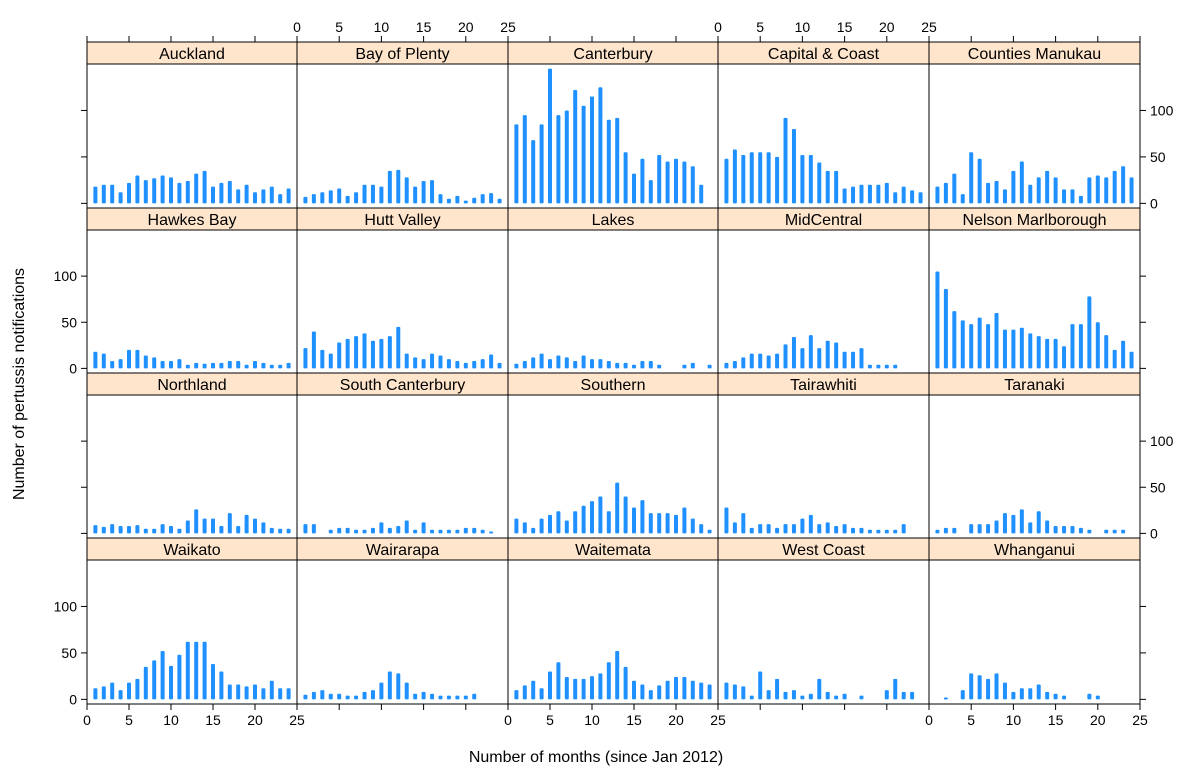 The image size is (1193, 769). I want to click on x-tick-label: 10, so click(803, 27).